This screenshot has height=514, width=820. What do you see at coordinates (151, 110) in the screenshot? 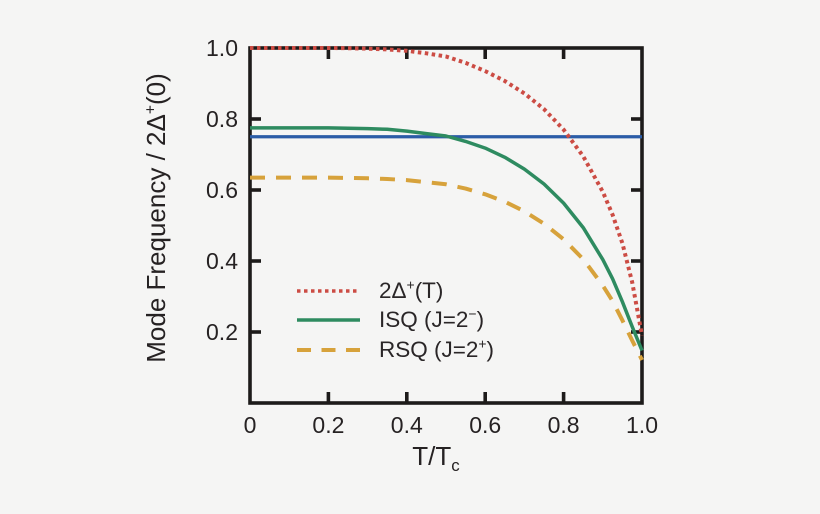
I see `y-axis-title-sup: +` at bounding box center [151, 110].